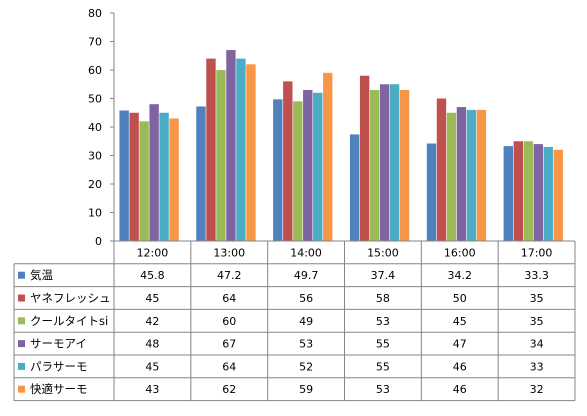 This screenshot has height=416, width=587. What do you see at coordinates (70, 298) in the screenshot?
I see `legend-label: ヤネフレッシュ` at bounding box center [70, 298].